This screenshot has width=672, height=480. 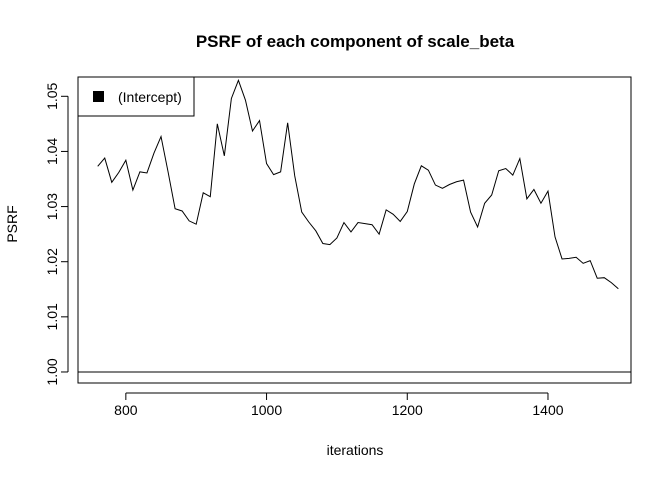 I want to click on y-axis-label: PSRF, so click(x=12, y=223).